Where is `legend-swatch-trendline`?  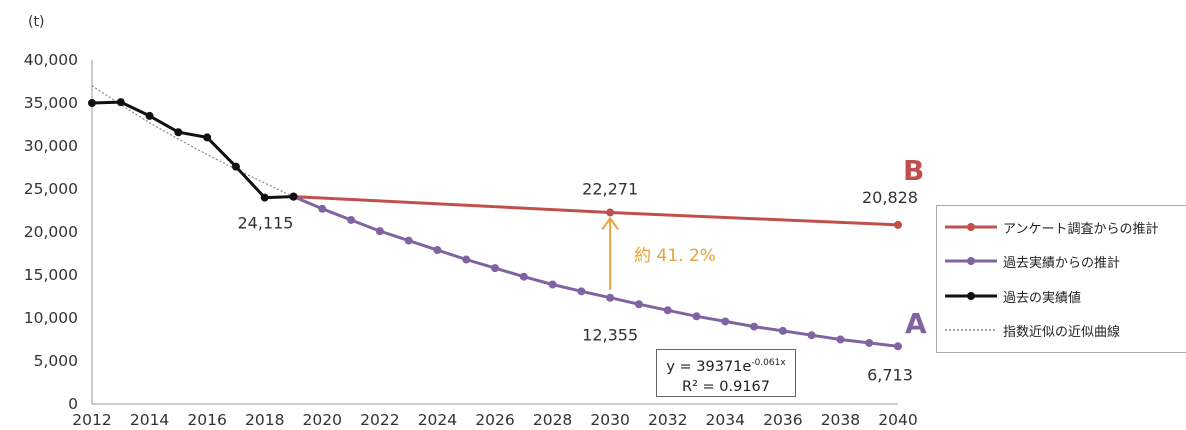
legend-swatch-trendline is located at coordinates (971, 330).